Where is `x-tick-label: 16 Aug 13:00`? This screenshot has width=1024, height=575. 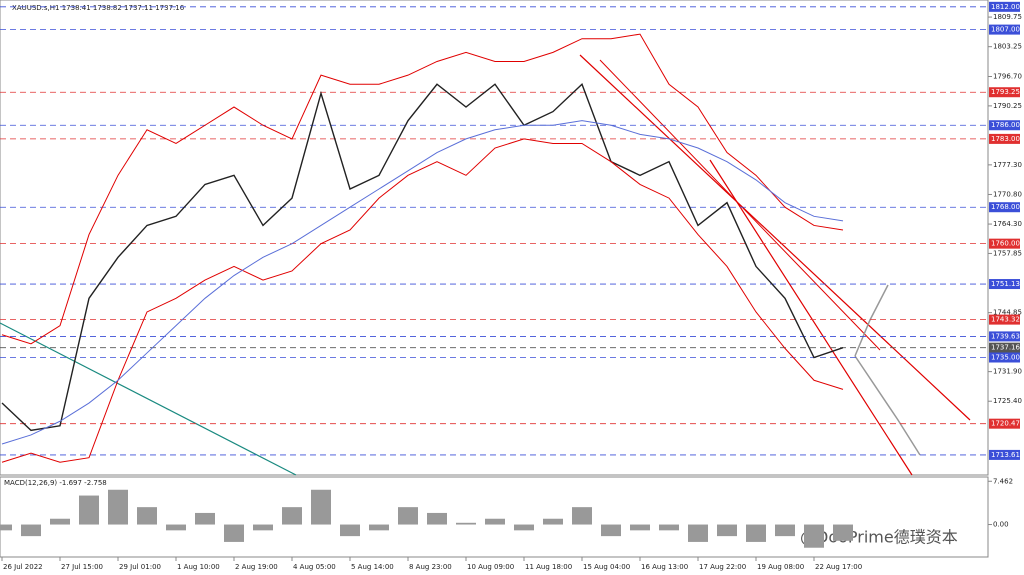 x-tick-label: 16 Aug 13:00 is located at coordinates (664, 567).